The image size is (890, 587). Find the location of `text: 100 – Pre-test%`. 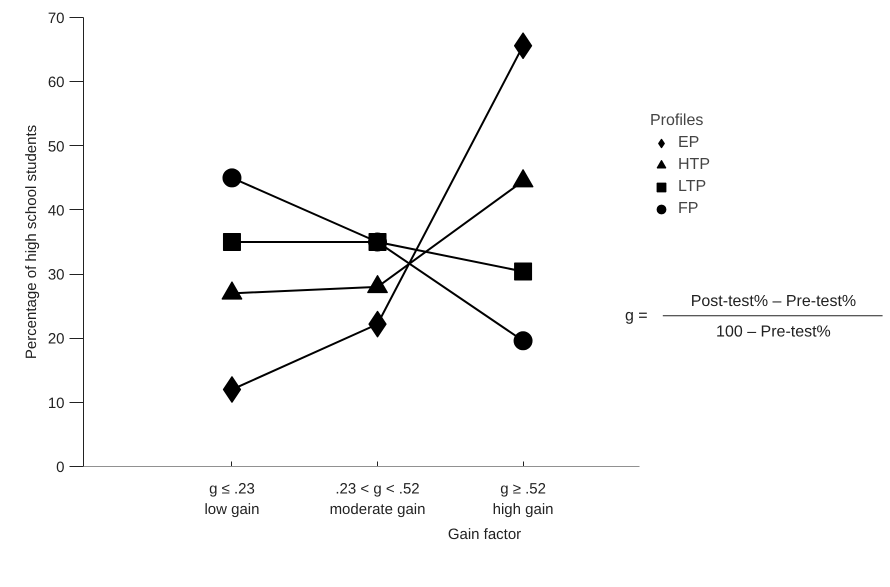

text: 100 – Pre-test% is located at coordinates (773, 331).